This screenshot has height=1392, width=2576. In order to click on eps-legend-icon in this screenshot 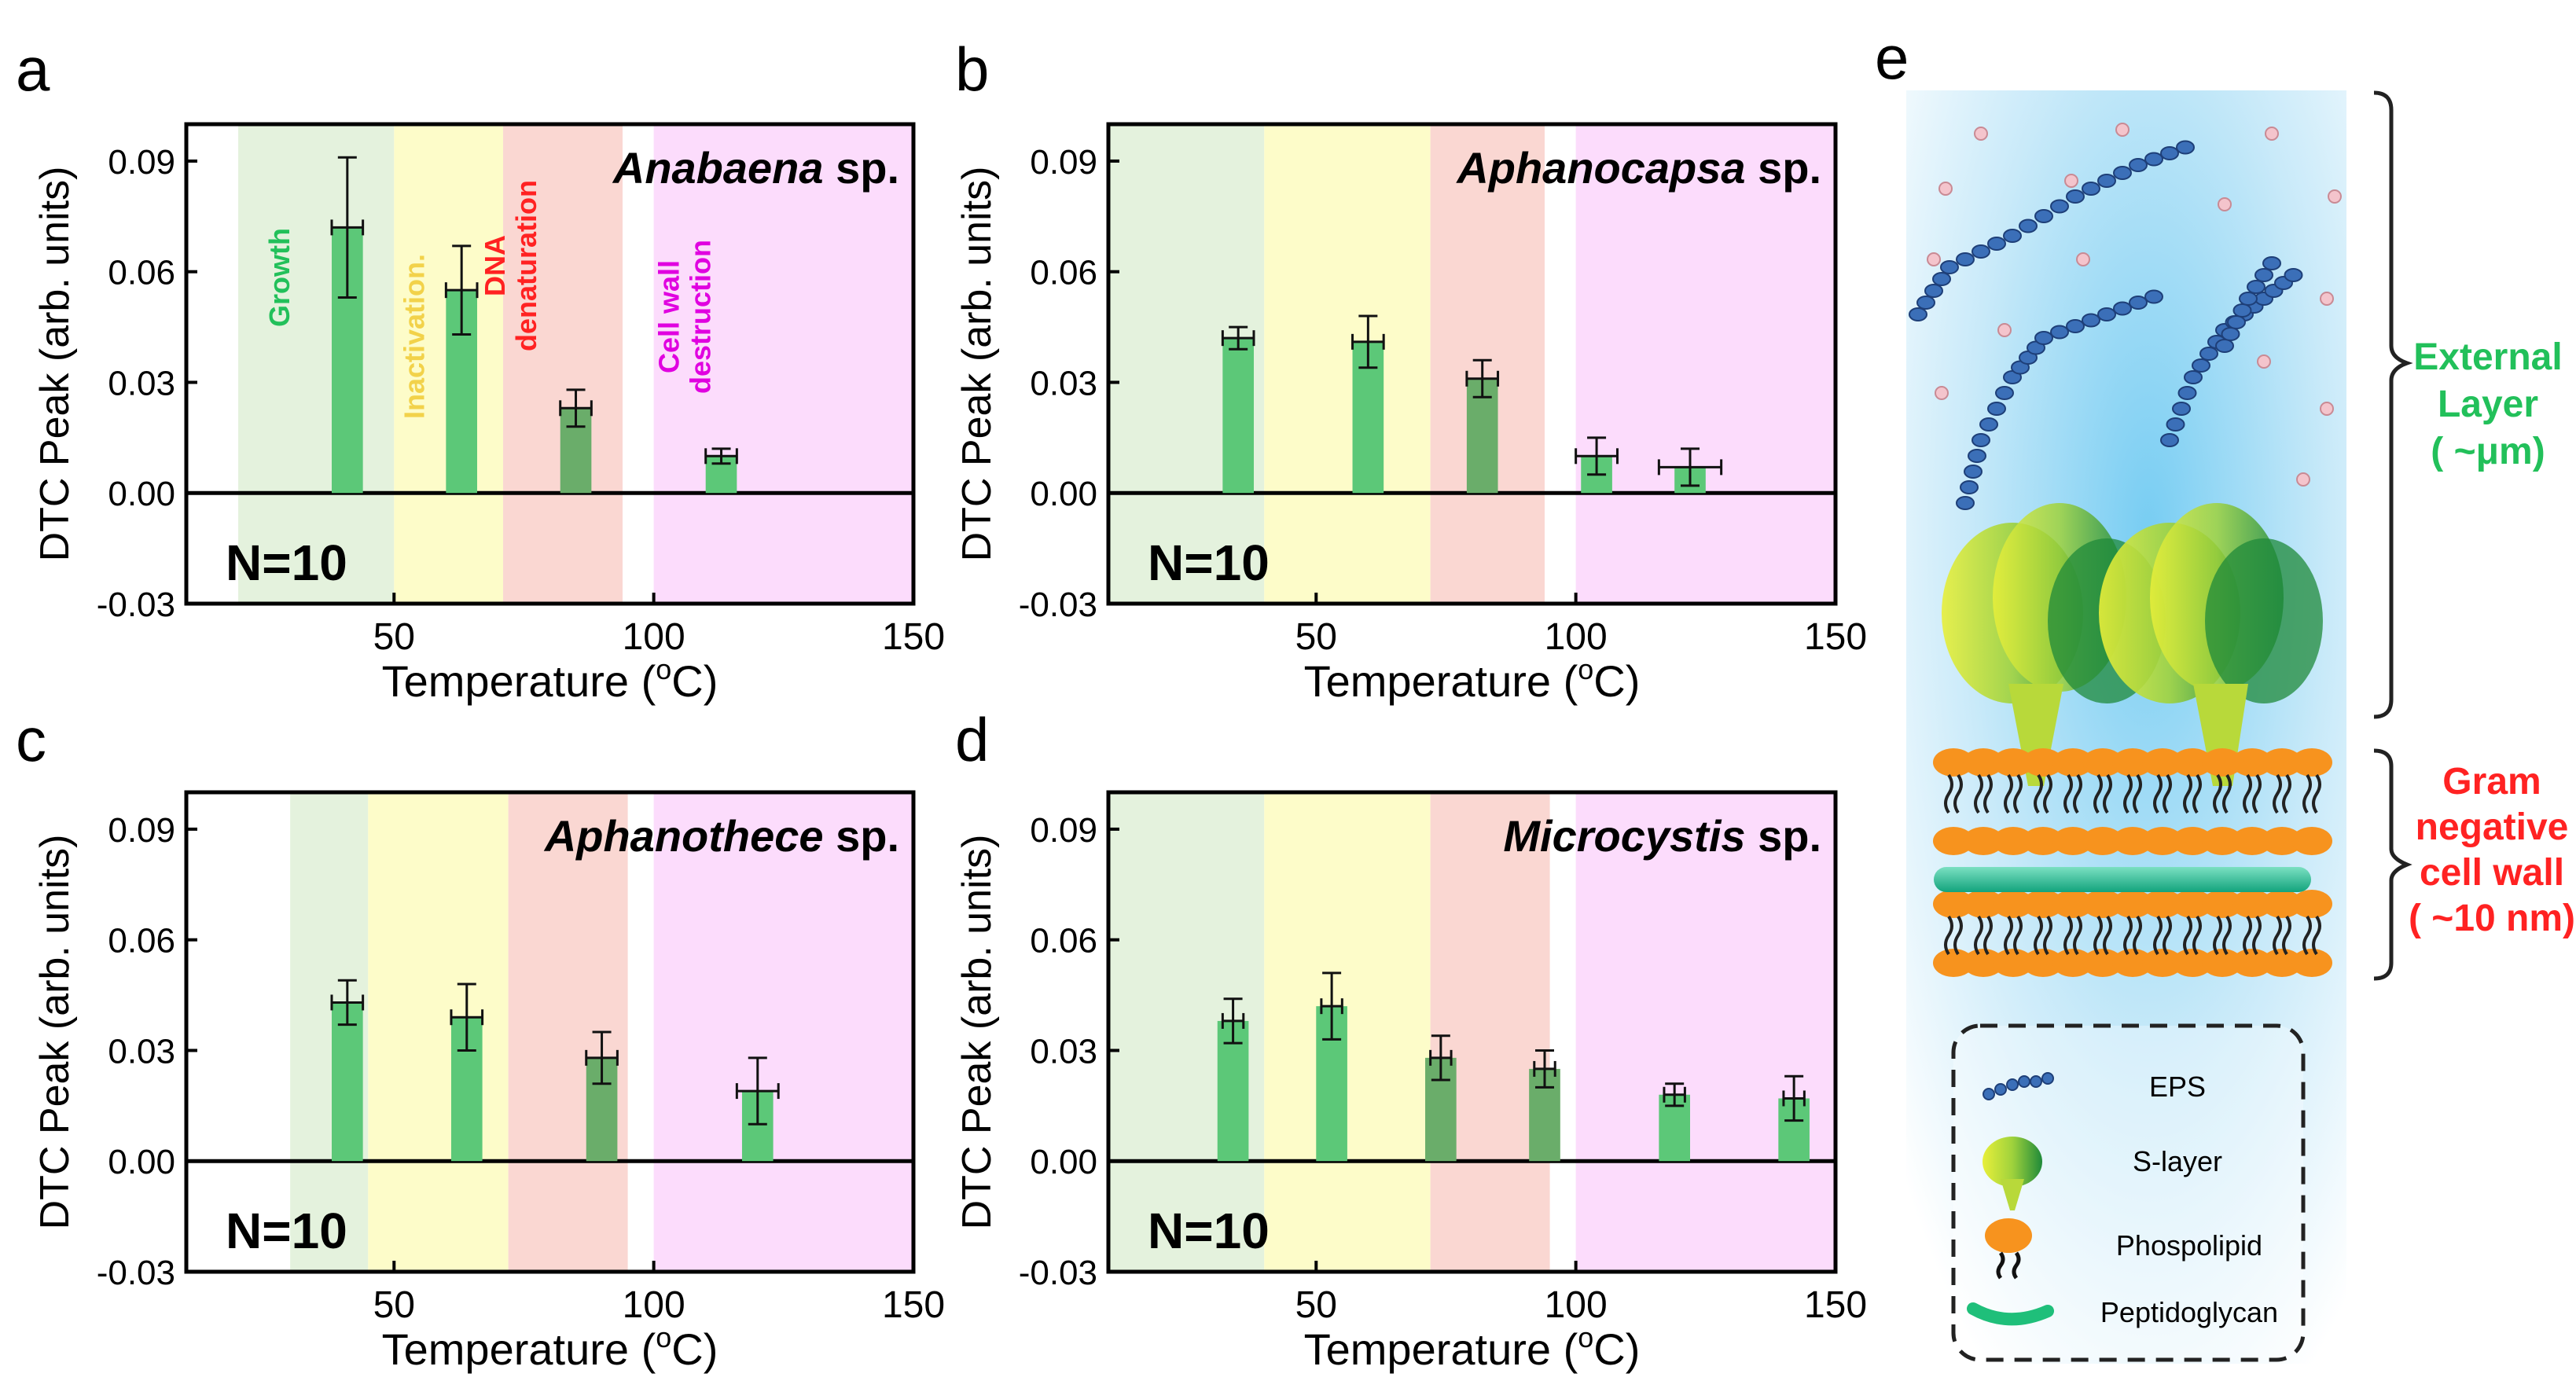, I will do `click(2018, 1086)`.